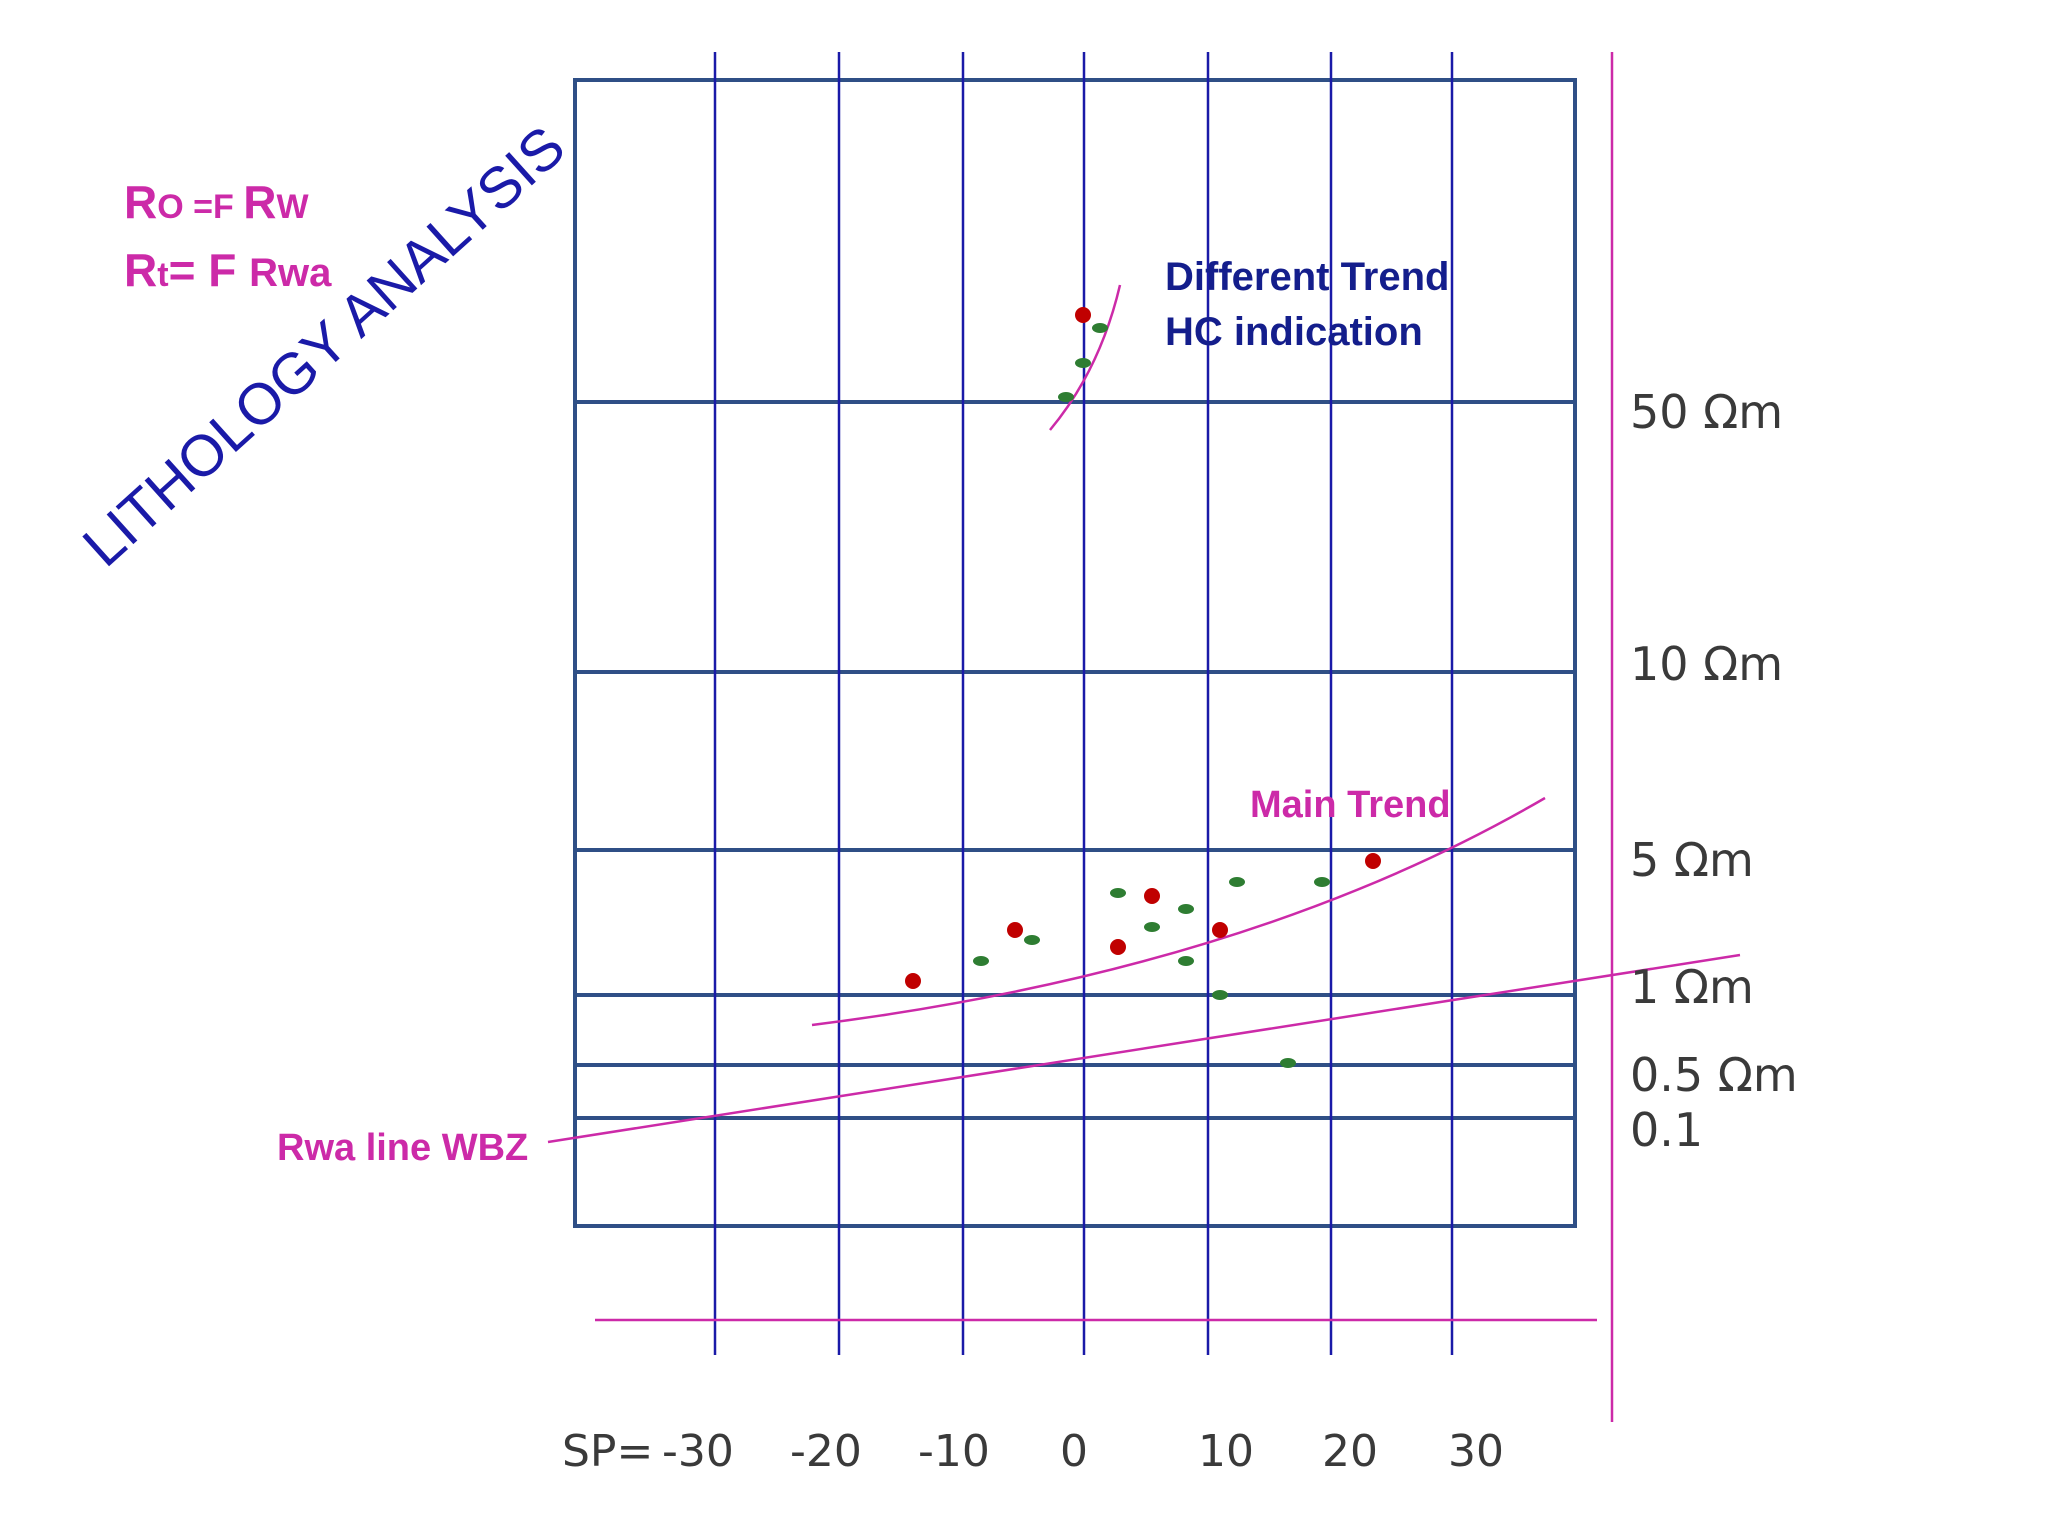 The image size is (2048, 1536). What do you see at coordinates (1707, 412) in the screenshot?
I see `resistivity-label-50: 50 Ωm` at bounding box center [1707, 412].